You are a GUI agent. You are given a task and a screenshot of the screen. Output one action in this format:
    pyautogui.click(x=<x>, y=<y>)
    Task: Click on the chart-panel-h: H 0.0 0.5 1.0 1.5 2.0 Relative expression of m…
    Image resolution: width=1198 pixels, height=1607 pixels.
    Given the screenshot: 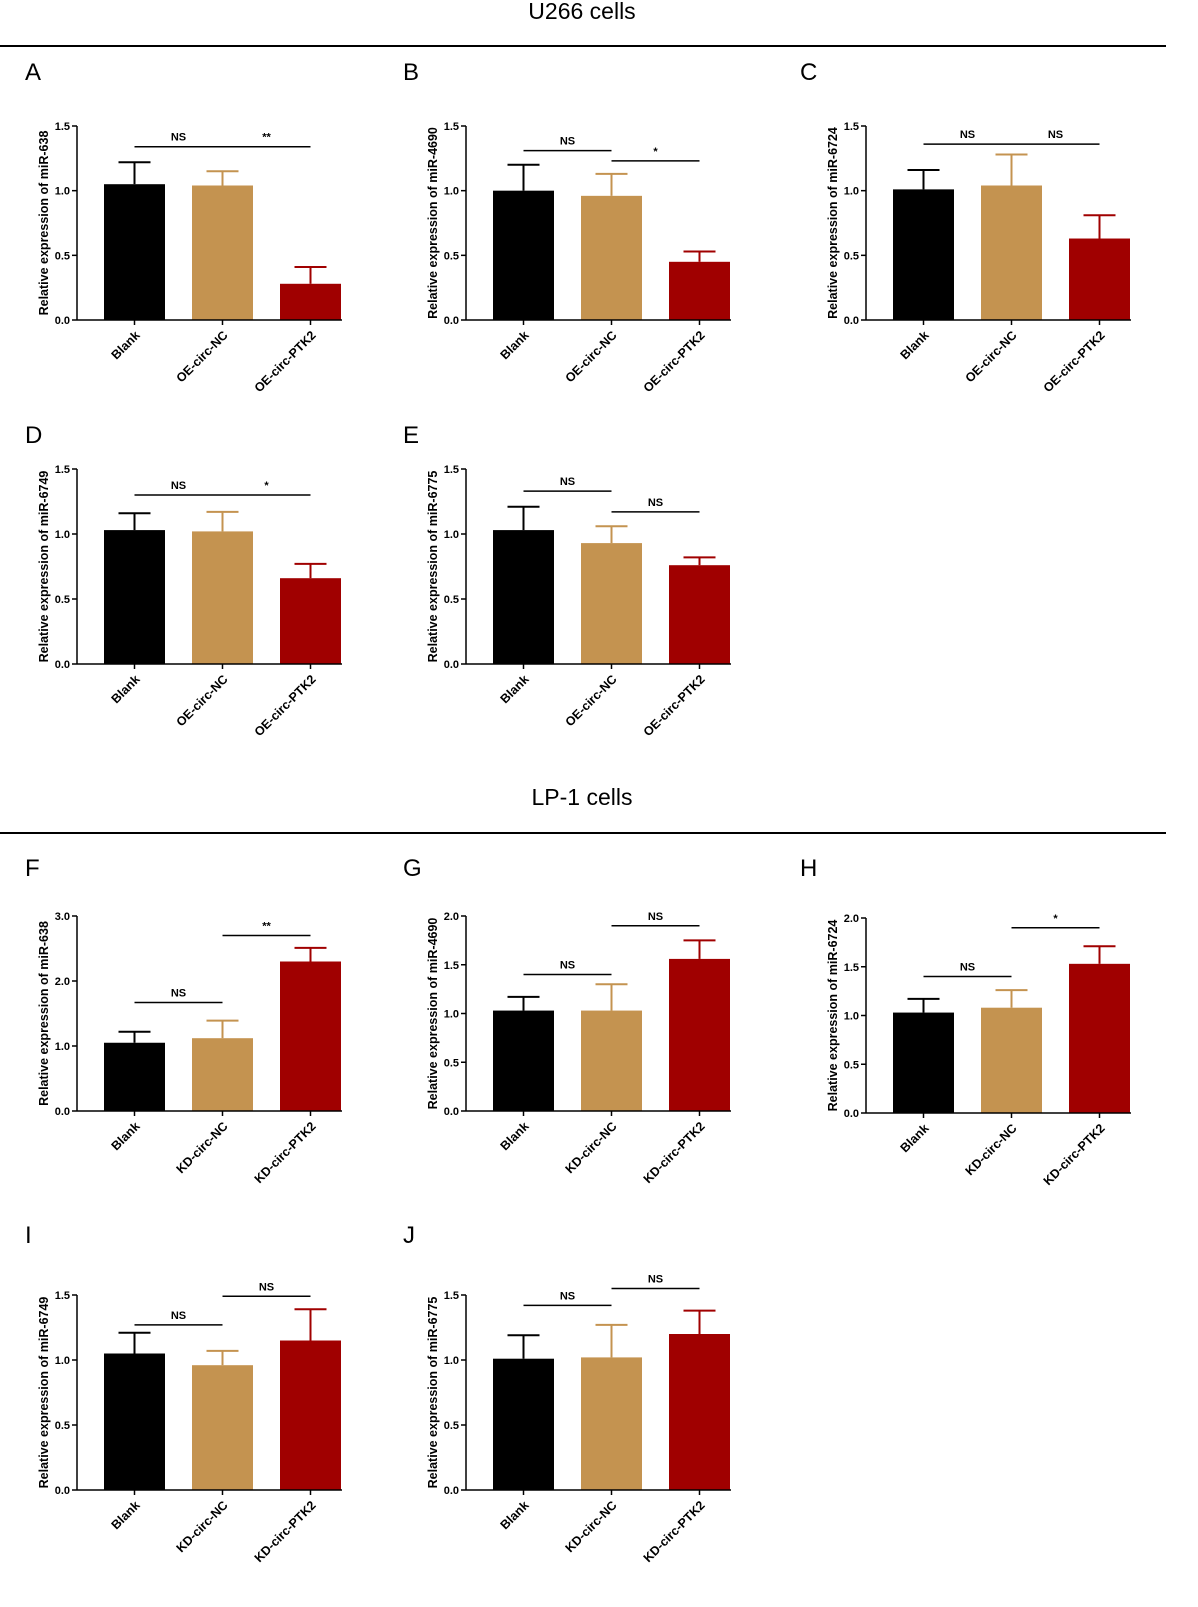 What is the action you would take?
    pyautogui.click(x=965, y=1021)
    